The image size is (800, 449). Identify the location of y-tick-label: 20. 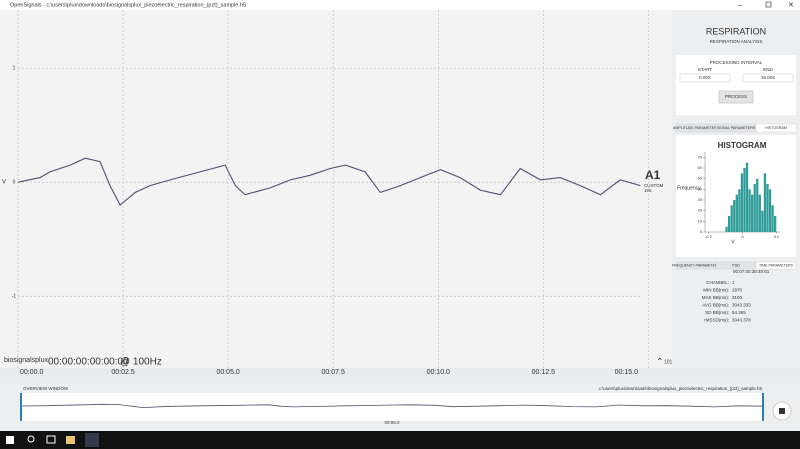
(700, 210).